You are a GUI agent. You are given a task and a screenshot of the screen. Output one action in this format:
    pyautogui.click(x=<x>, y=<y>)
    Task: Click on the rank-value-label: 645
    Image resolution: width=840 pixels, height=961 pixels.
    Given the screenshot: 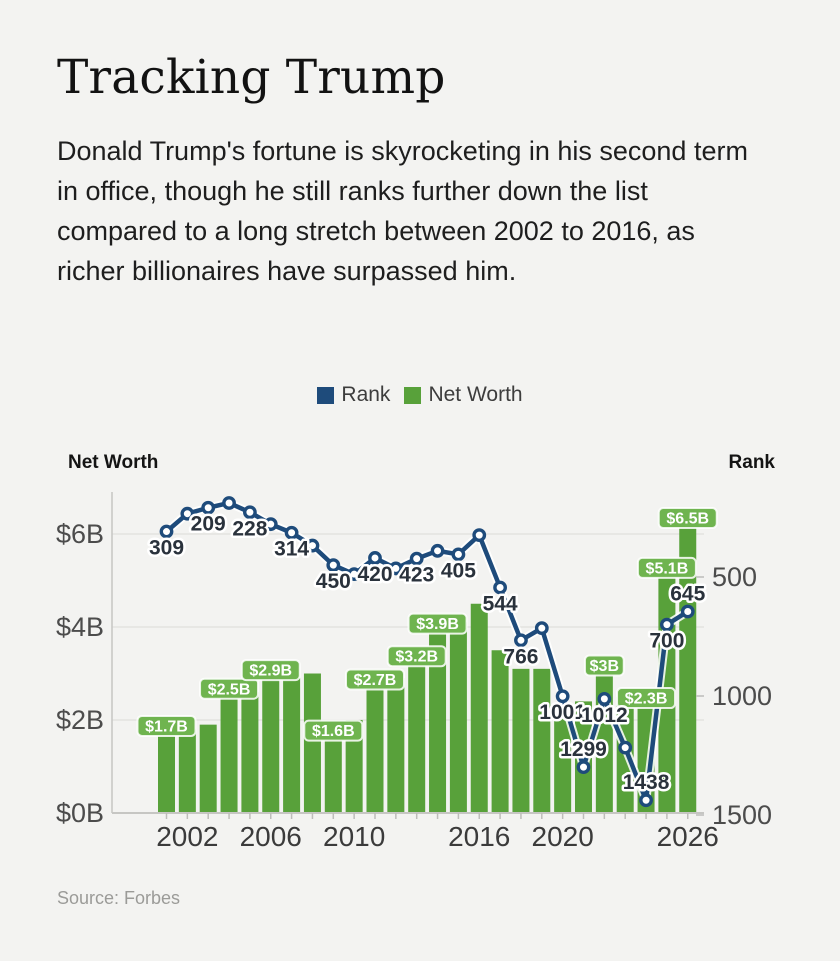 What is the action you would take?
    pyautogui.click(x=687, y=594)
    